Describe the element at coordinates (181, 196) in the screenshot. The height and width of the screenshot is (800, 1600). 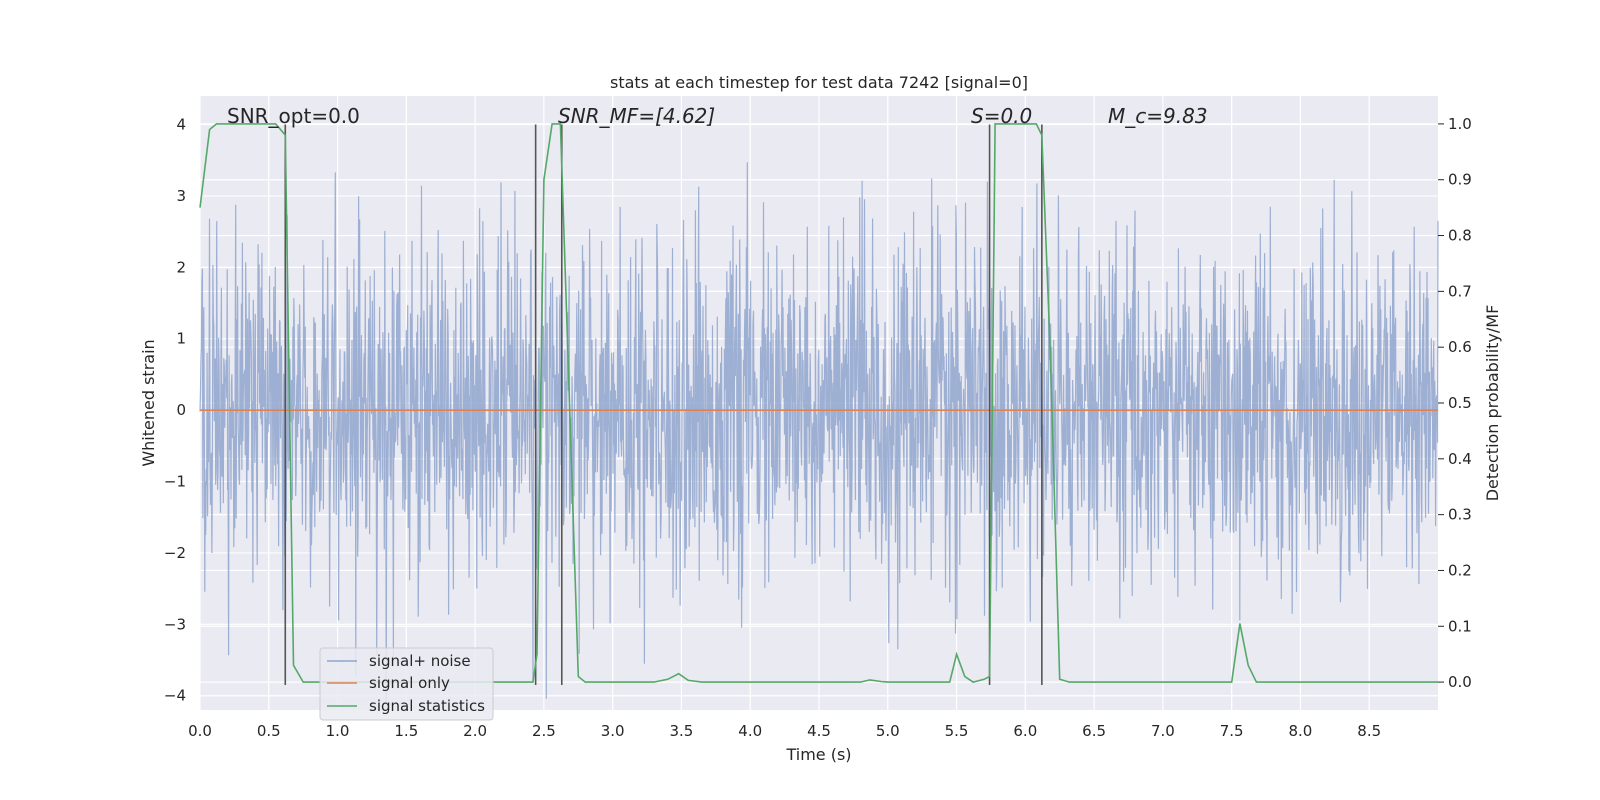
I see `y-tick-label: 3` at that location.